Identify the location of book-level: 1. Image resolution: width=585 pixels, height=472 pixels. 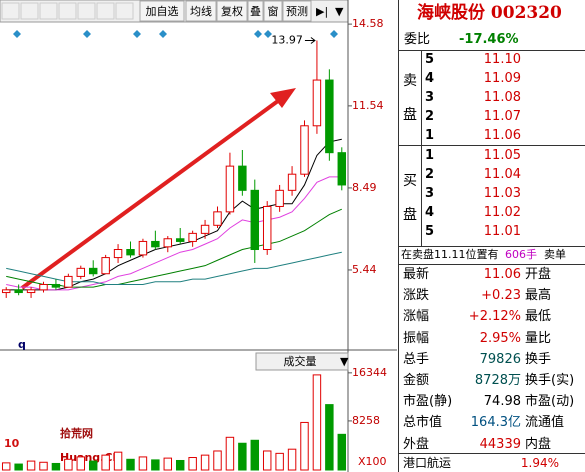
(430, 155).